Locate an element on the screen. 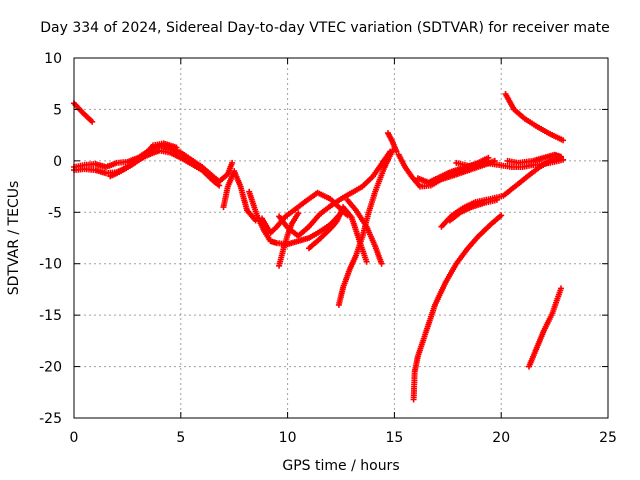 The height and width of the screenshot is (480, 640). y-tick-label: -5 is located at coordinates (55, 213).